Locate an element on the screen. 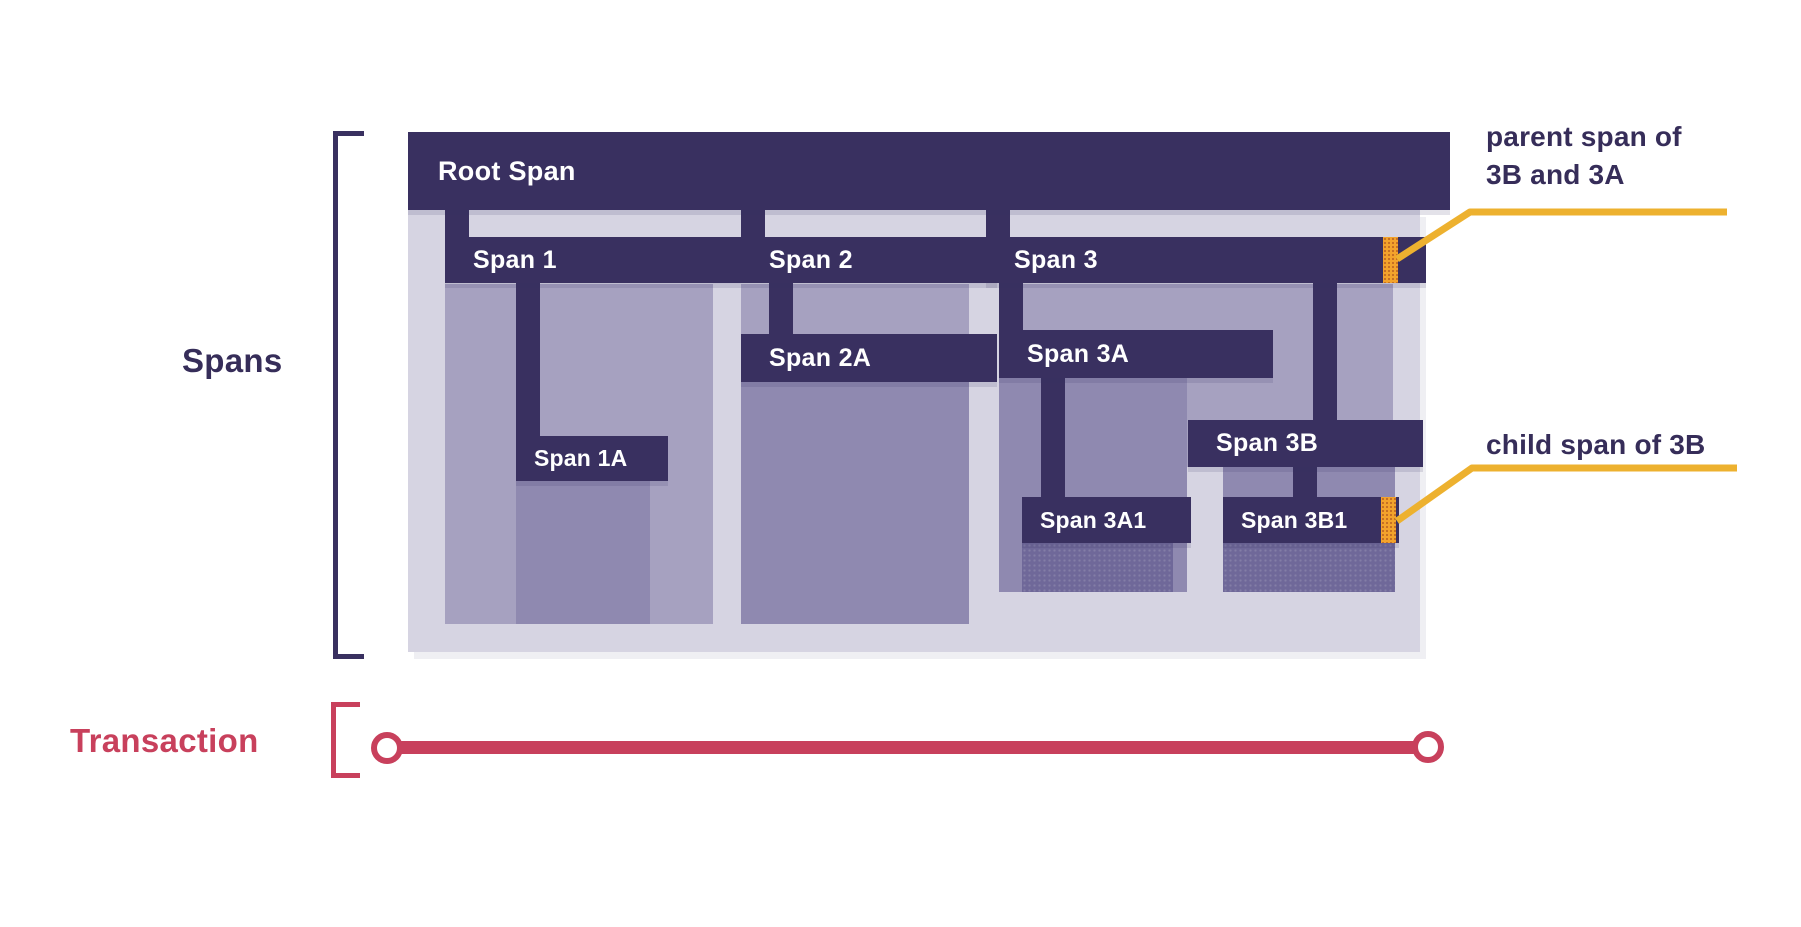  span-bar-1: Span 1 is located at coordinates (593, 260).